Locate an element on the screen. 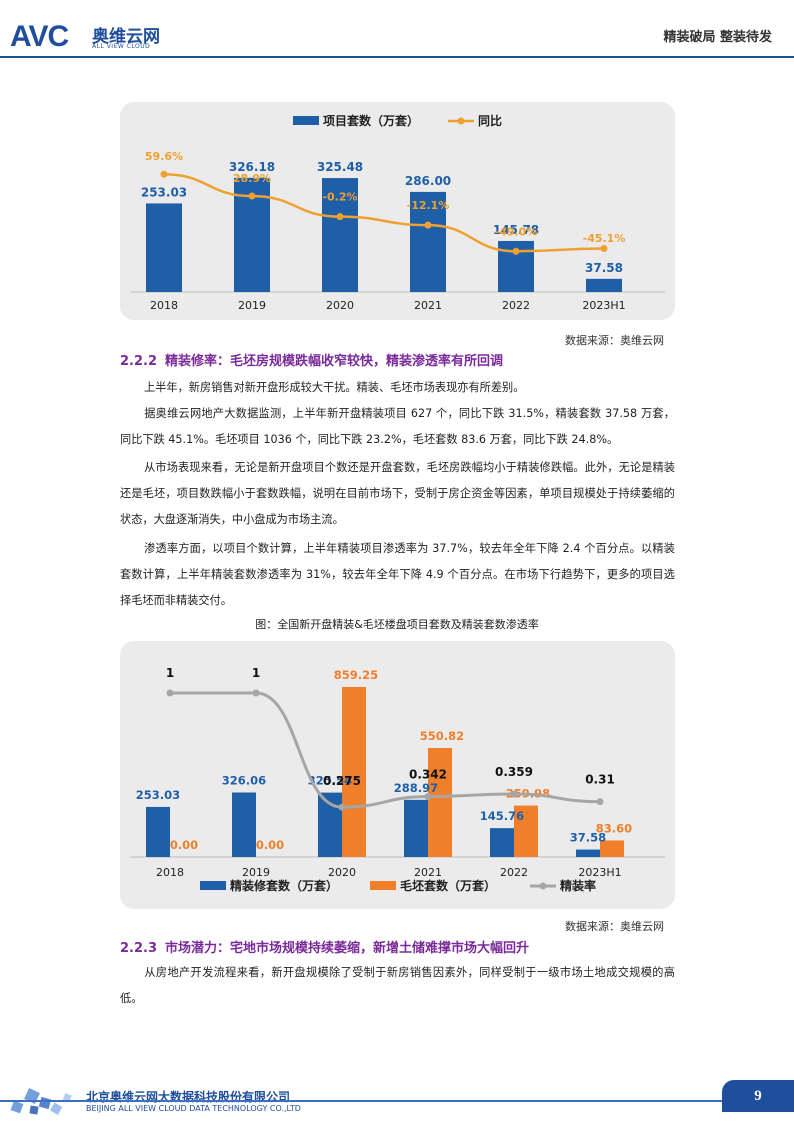 This screenshot has height=1123, width=794. rate-point-2018 is located at coordinates (170, 693).